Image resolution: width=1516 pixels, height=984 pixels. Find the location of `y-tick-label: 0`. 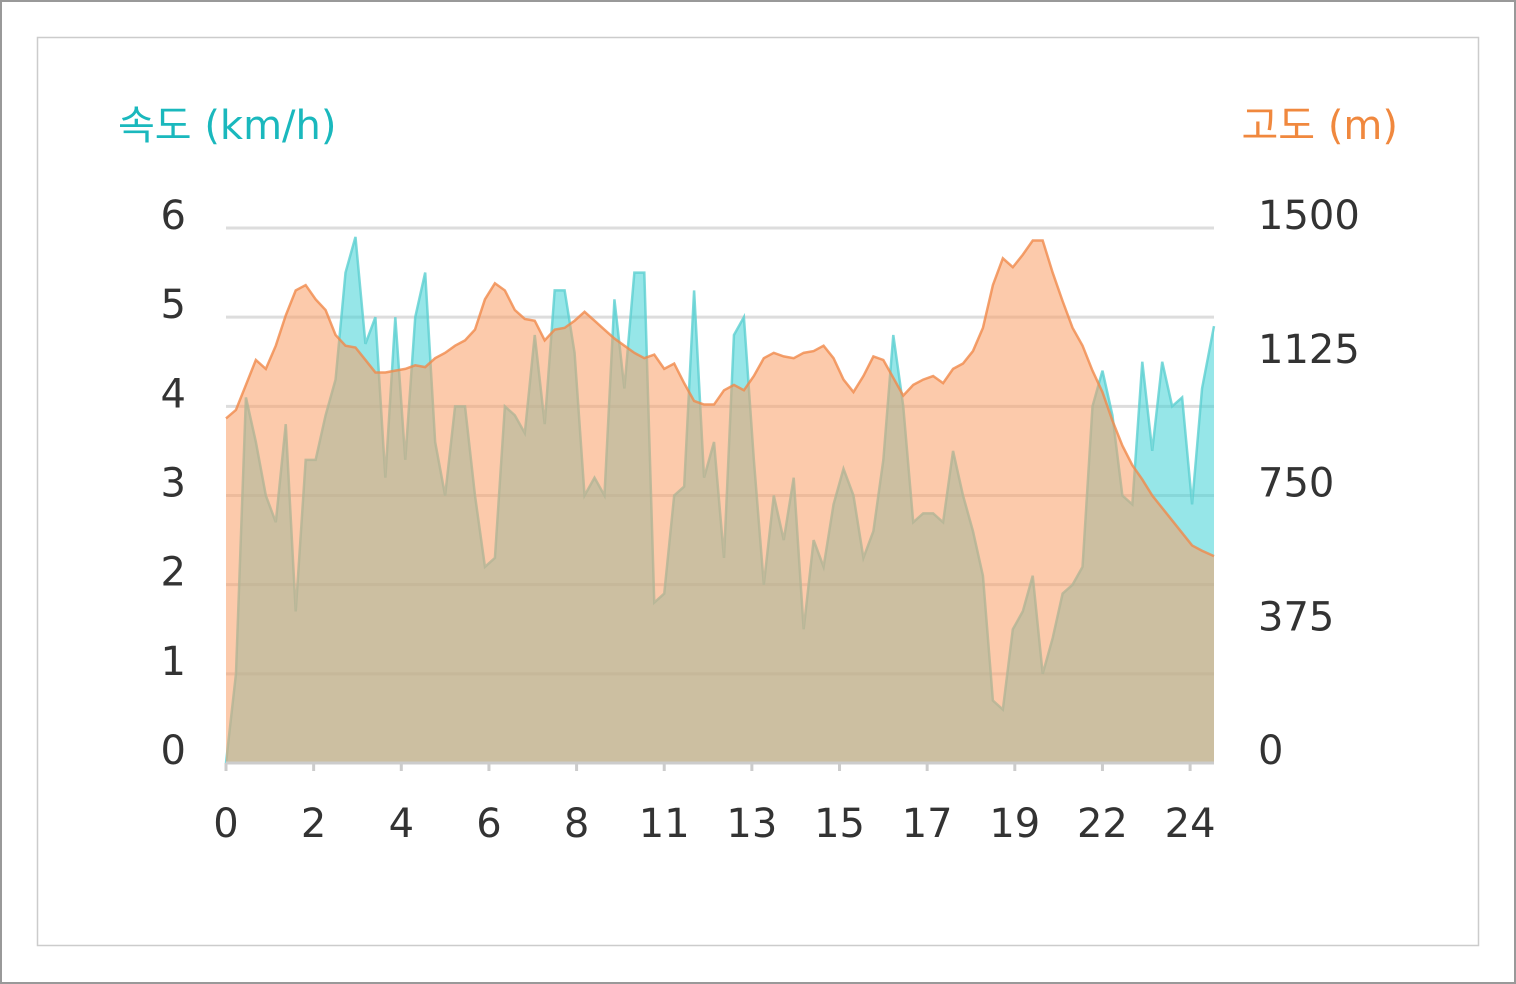

y-tick-label: 0 is located at coordinates (173, 751).